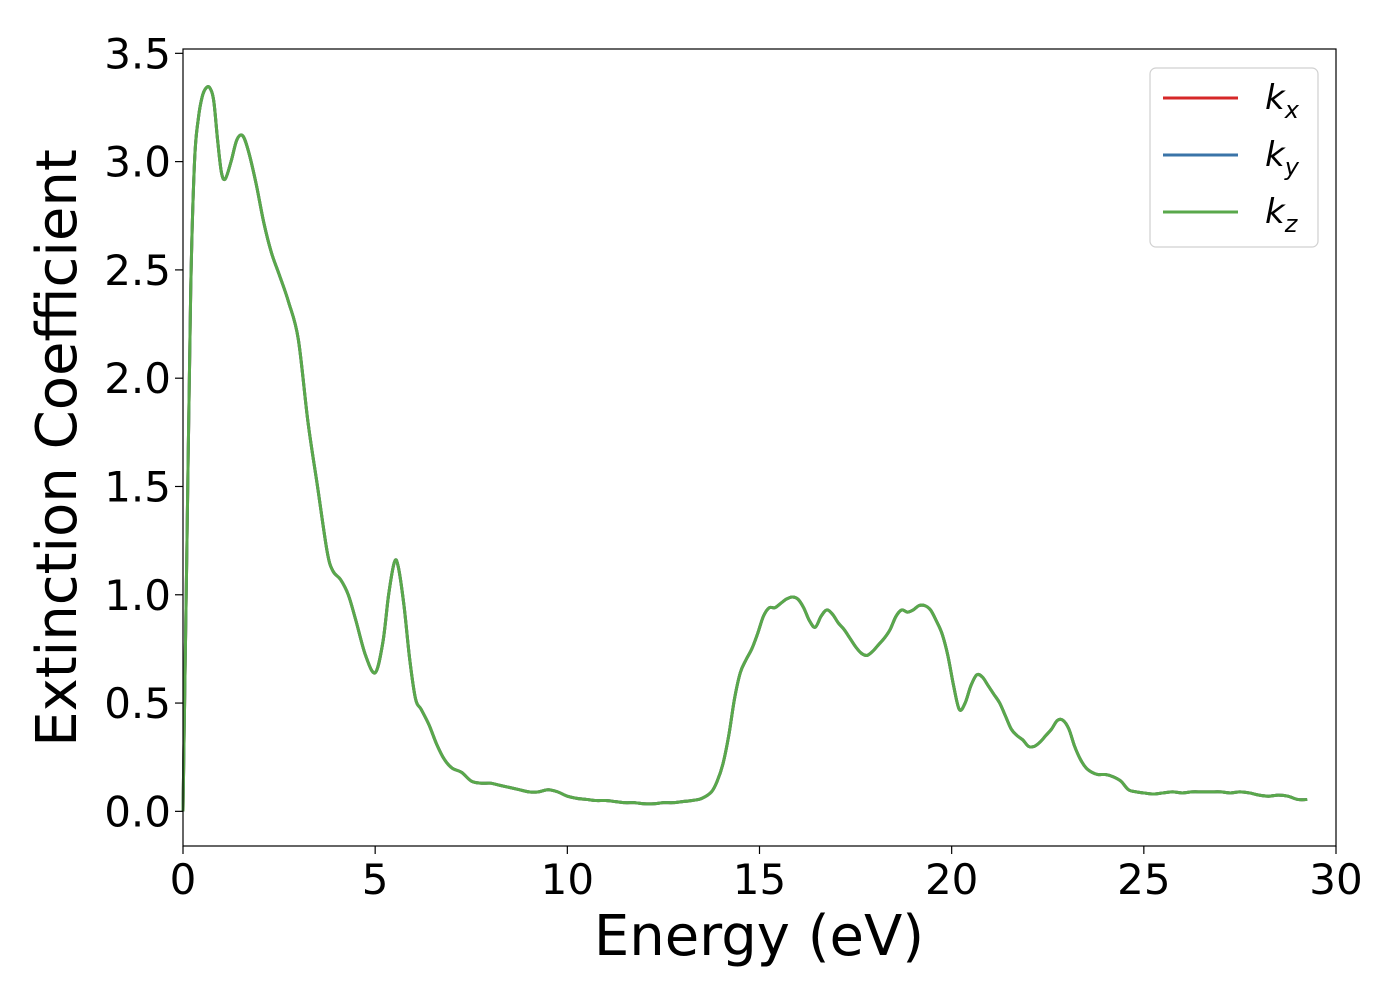 Image resolution: width=1400 pixels, height=1000 pixels. Describe the element at coordinates (1282, 101) in the screenshot. I see `legend-label-kx: kx` at that location.